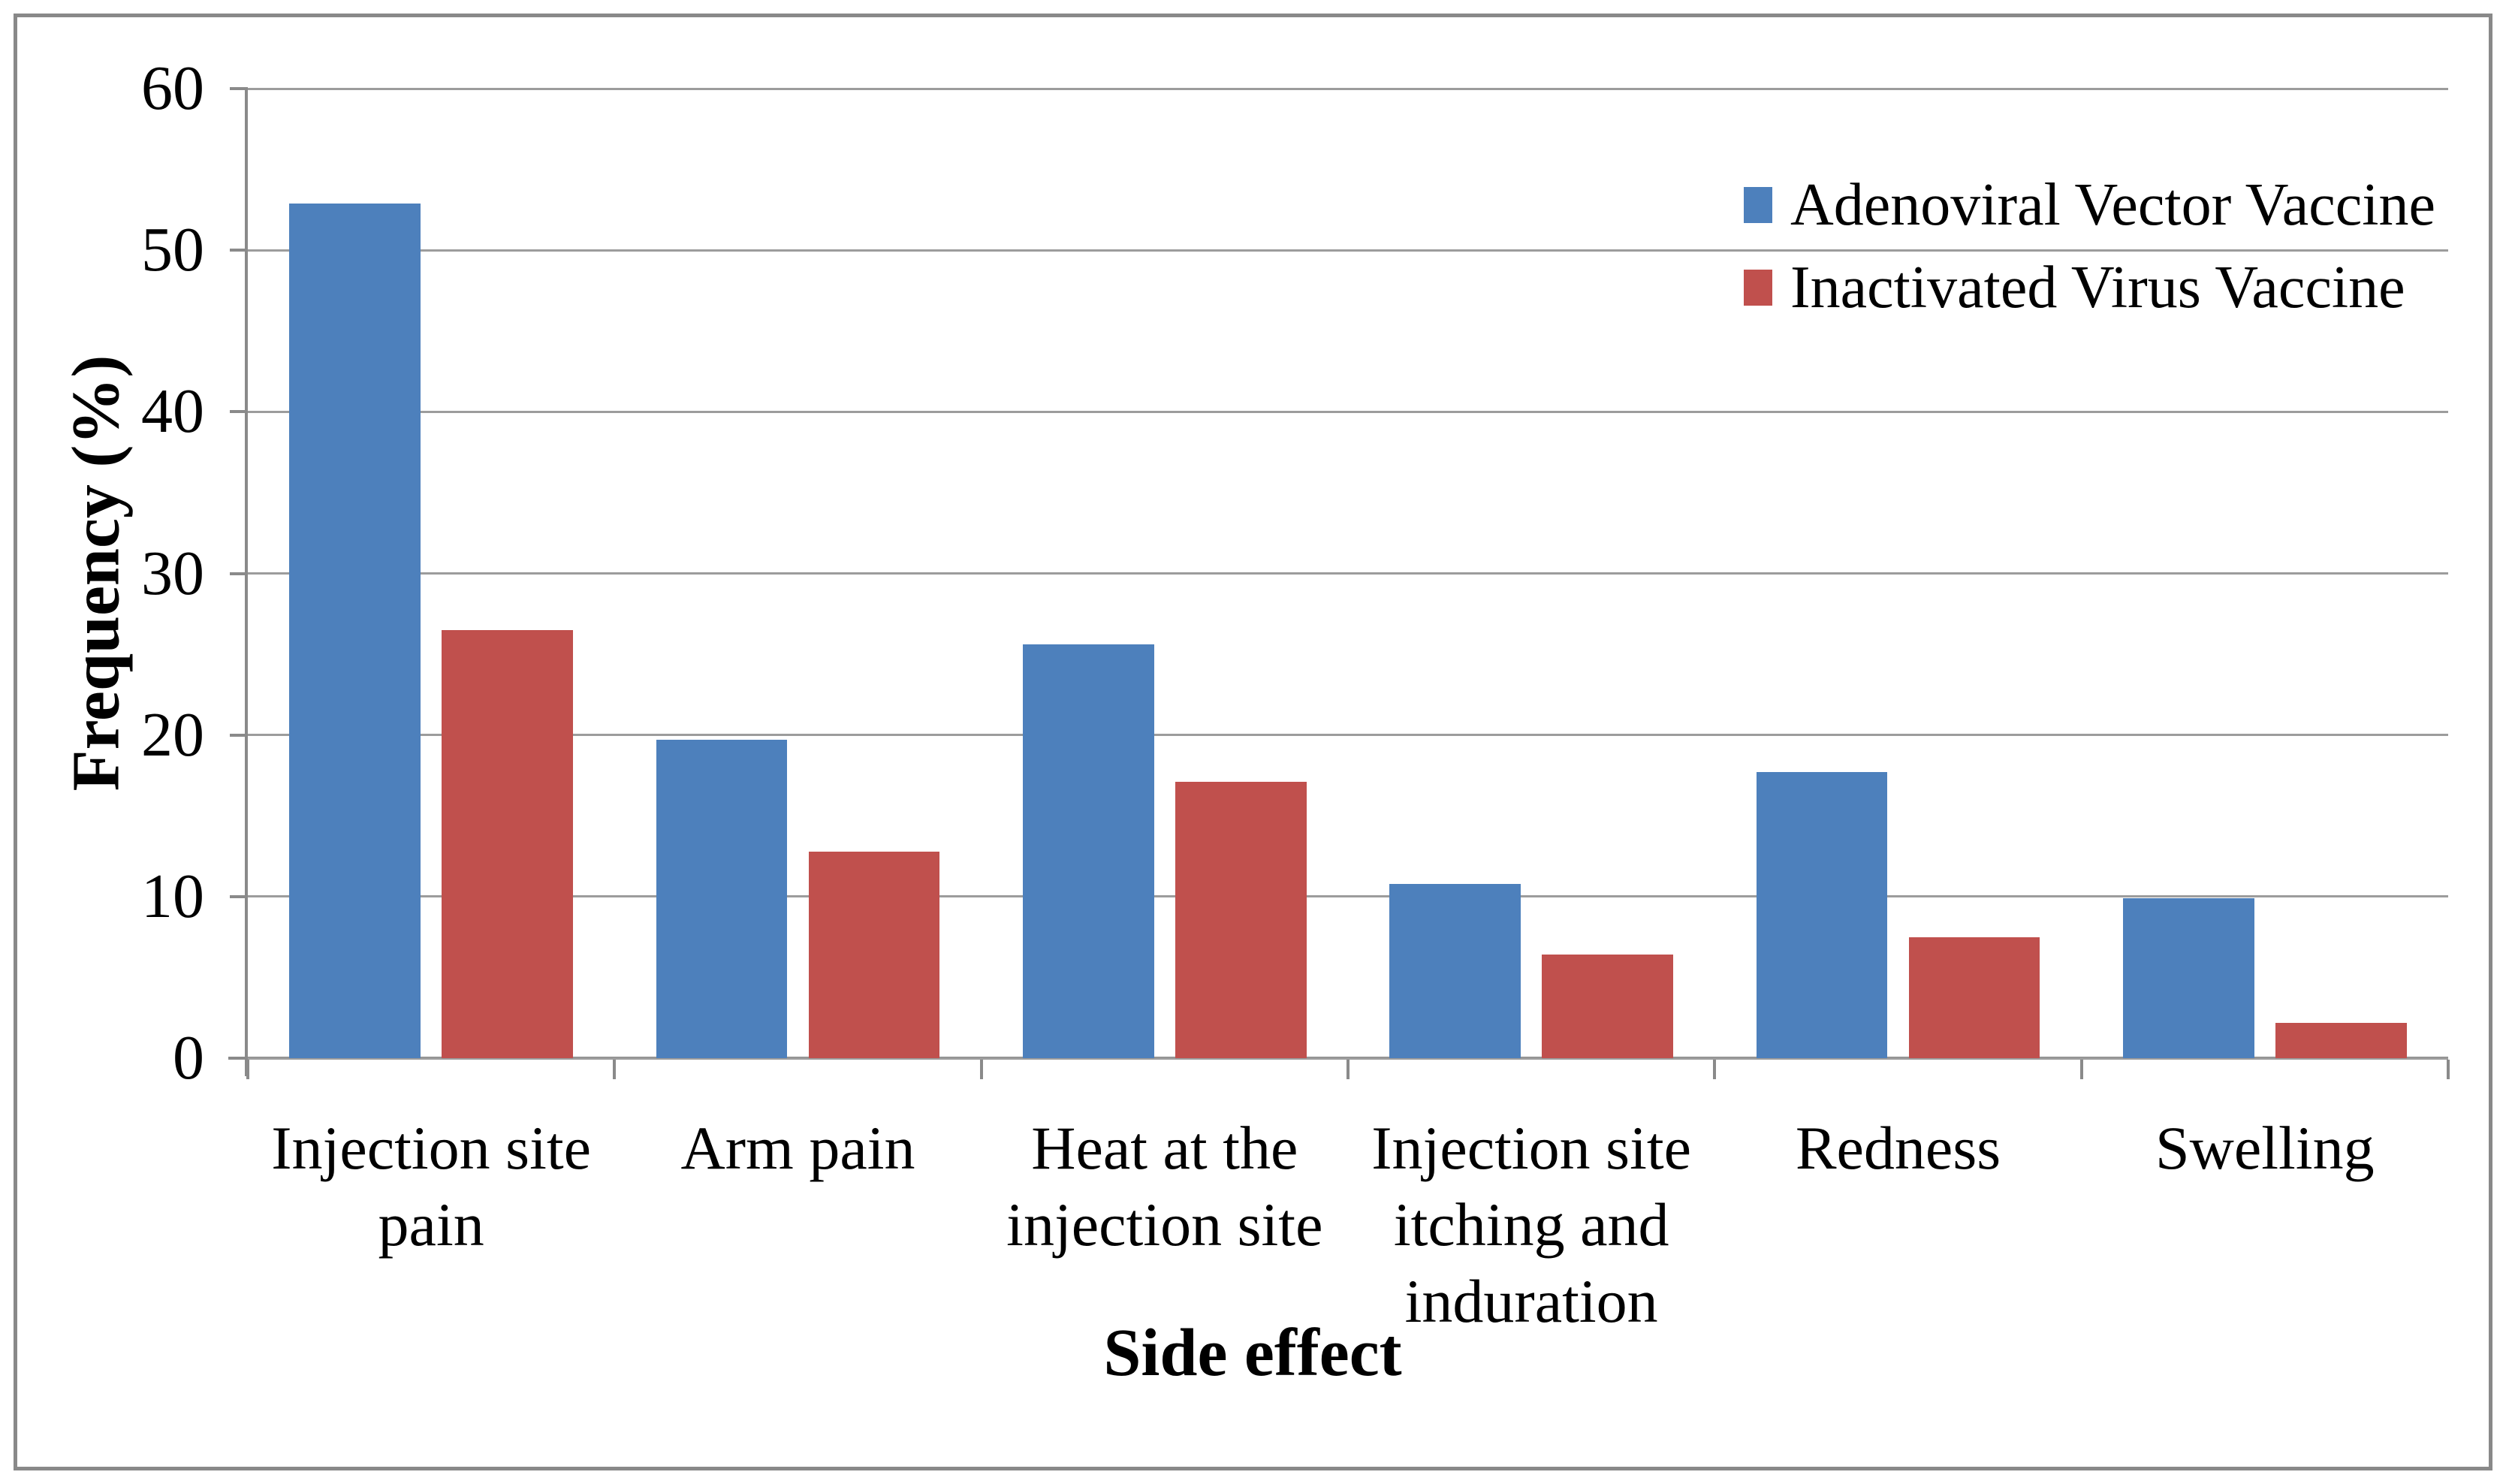  Describe the element at coordinates (246, 582) in the screenshot. I see `y-axis-line` at that location.